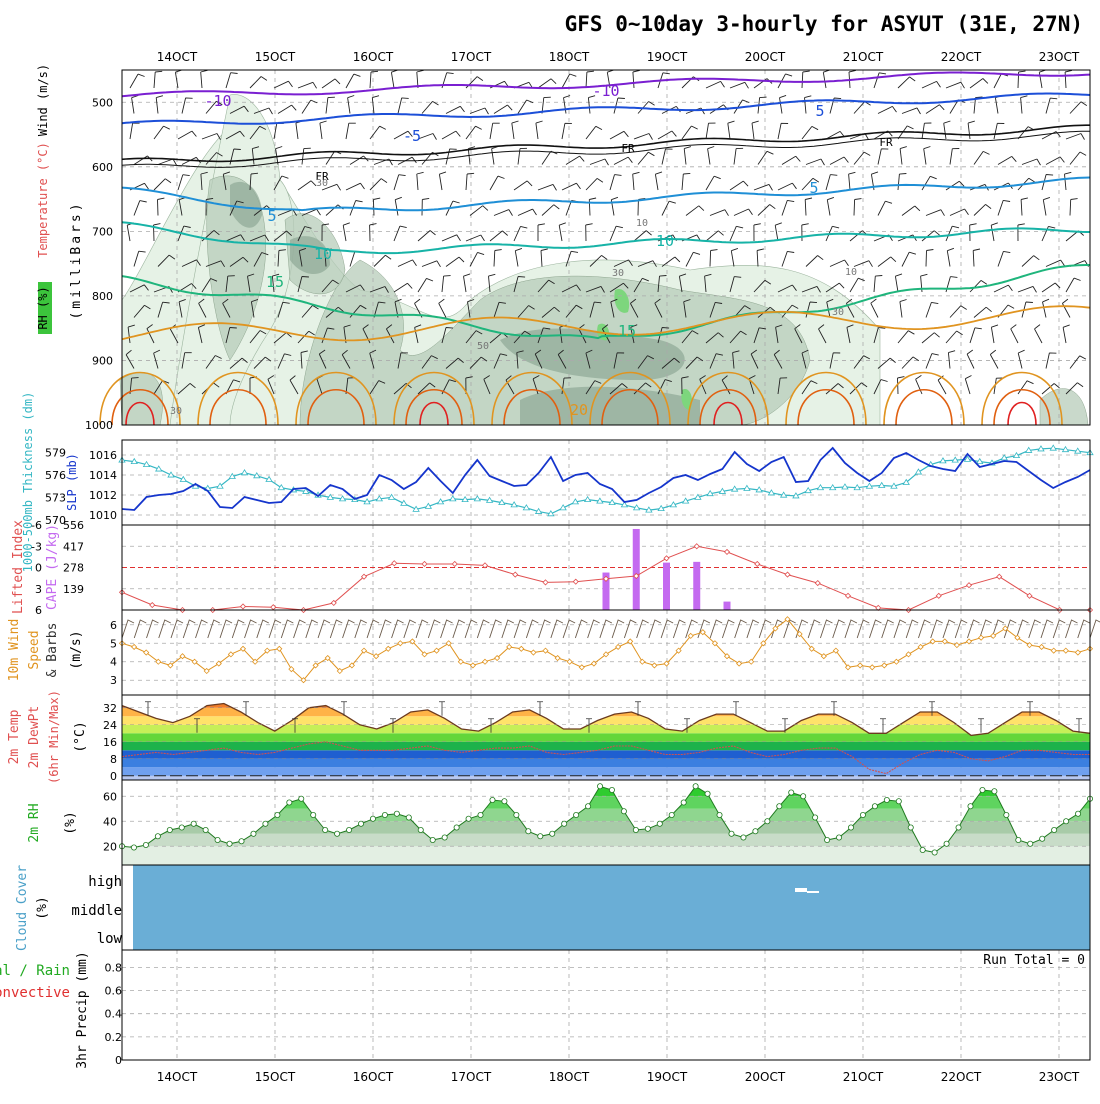 This screenshot has height=1104, width=1100. I want to click on y-tick-label: 600, so click(102, 167).